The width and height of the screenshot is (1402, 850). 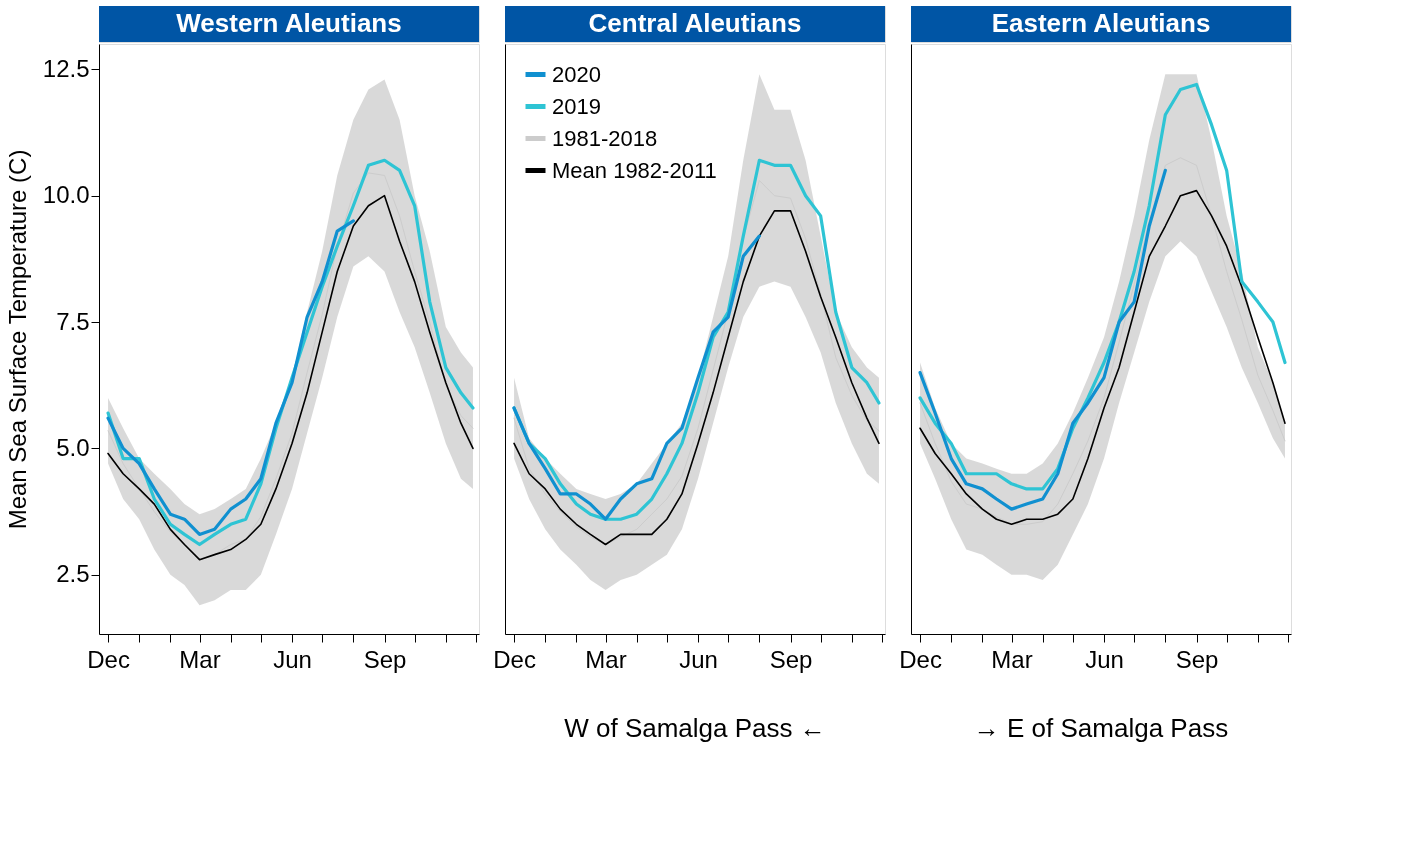 What do you see at coordinates (73, 447) in the screenshot?
I see `y-tick-label: 5.0` at bounding box center [73, 447].